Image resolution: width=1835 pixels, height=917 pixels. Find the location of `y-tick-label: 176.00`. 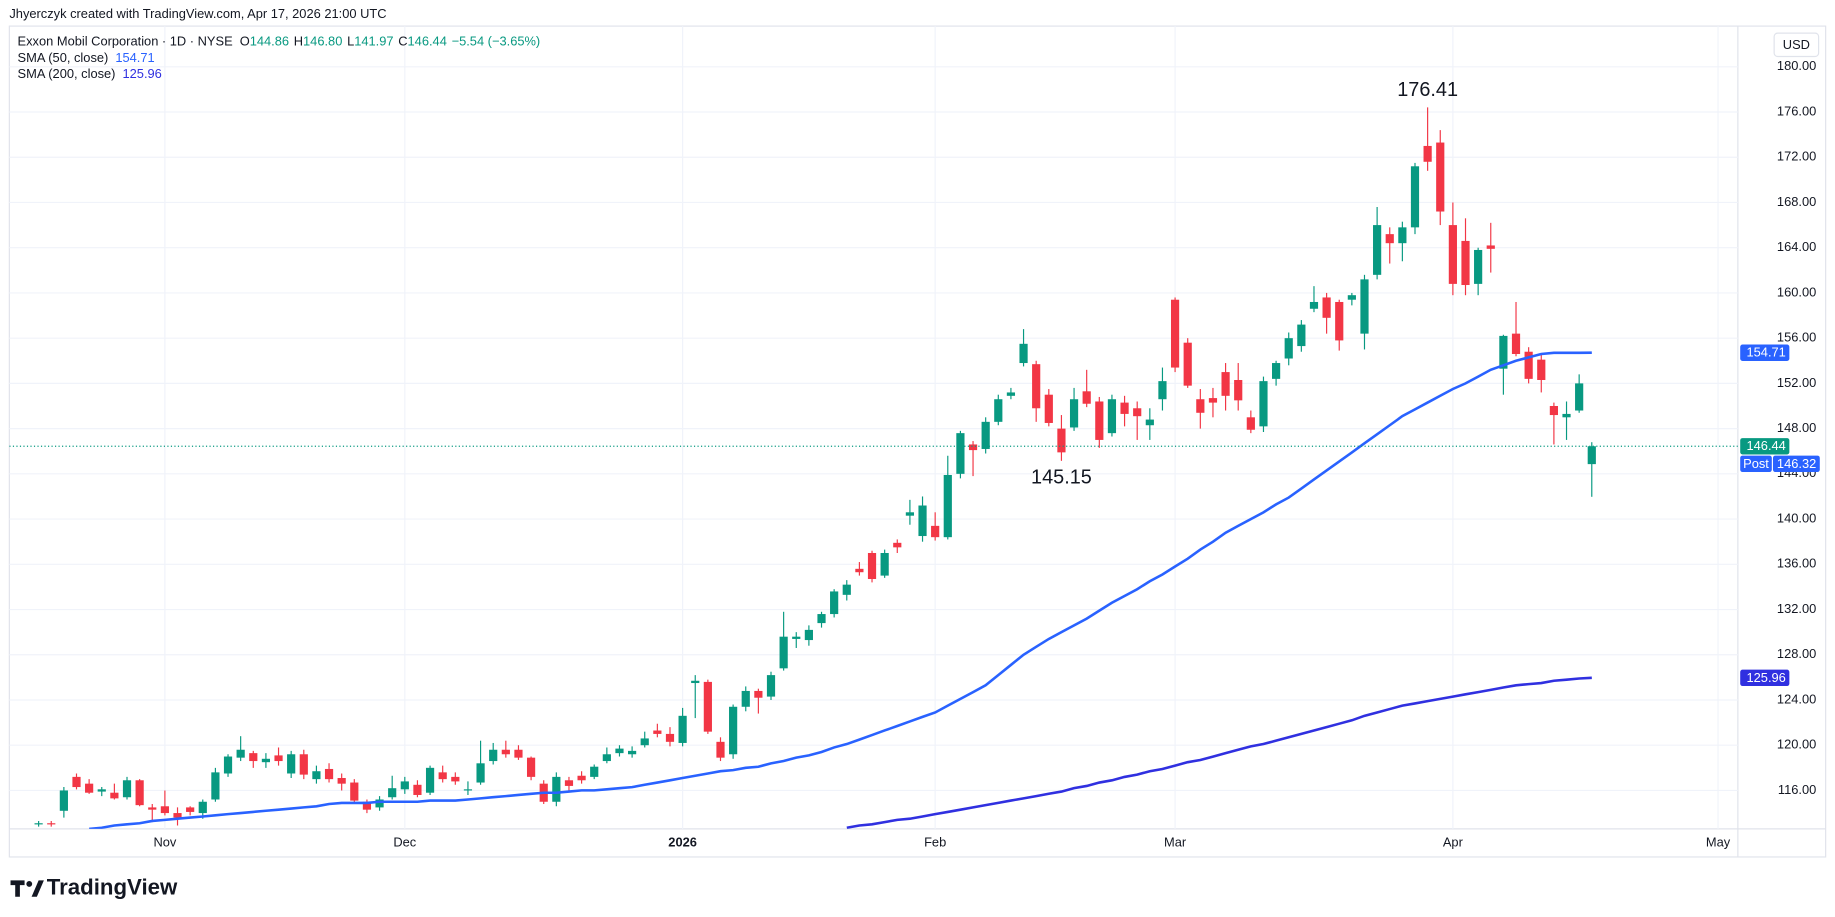

y-tick-label: 176.00 is located at coordinates (1796, 110).